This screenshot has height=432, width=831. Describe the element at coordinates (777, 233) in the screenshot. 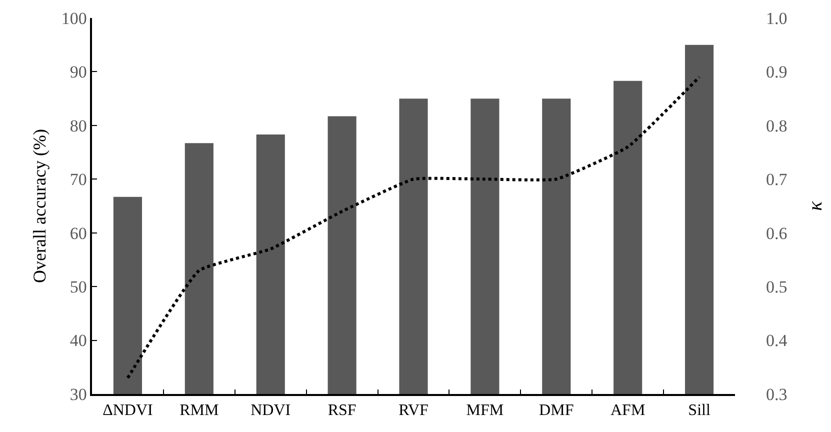

I see `y2-tick-label: 0.6` at that location.